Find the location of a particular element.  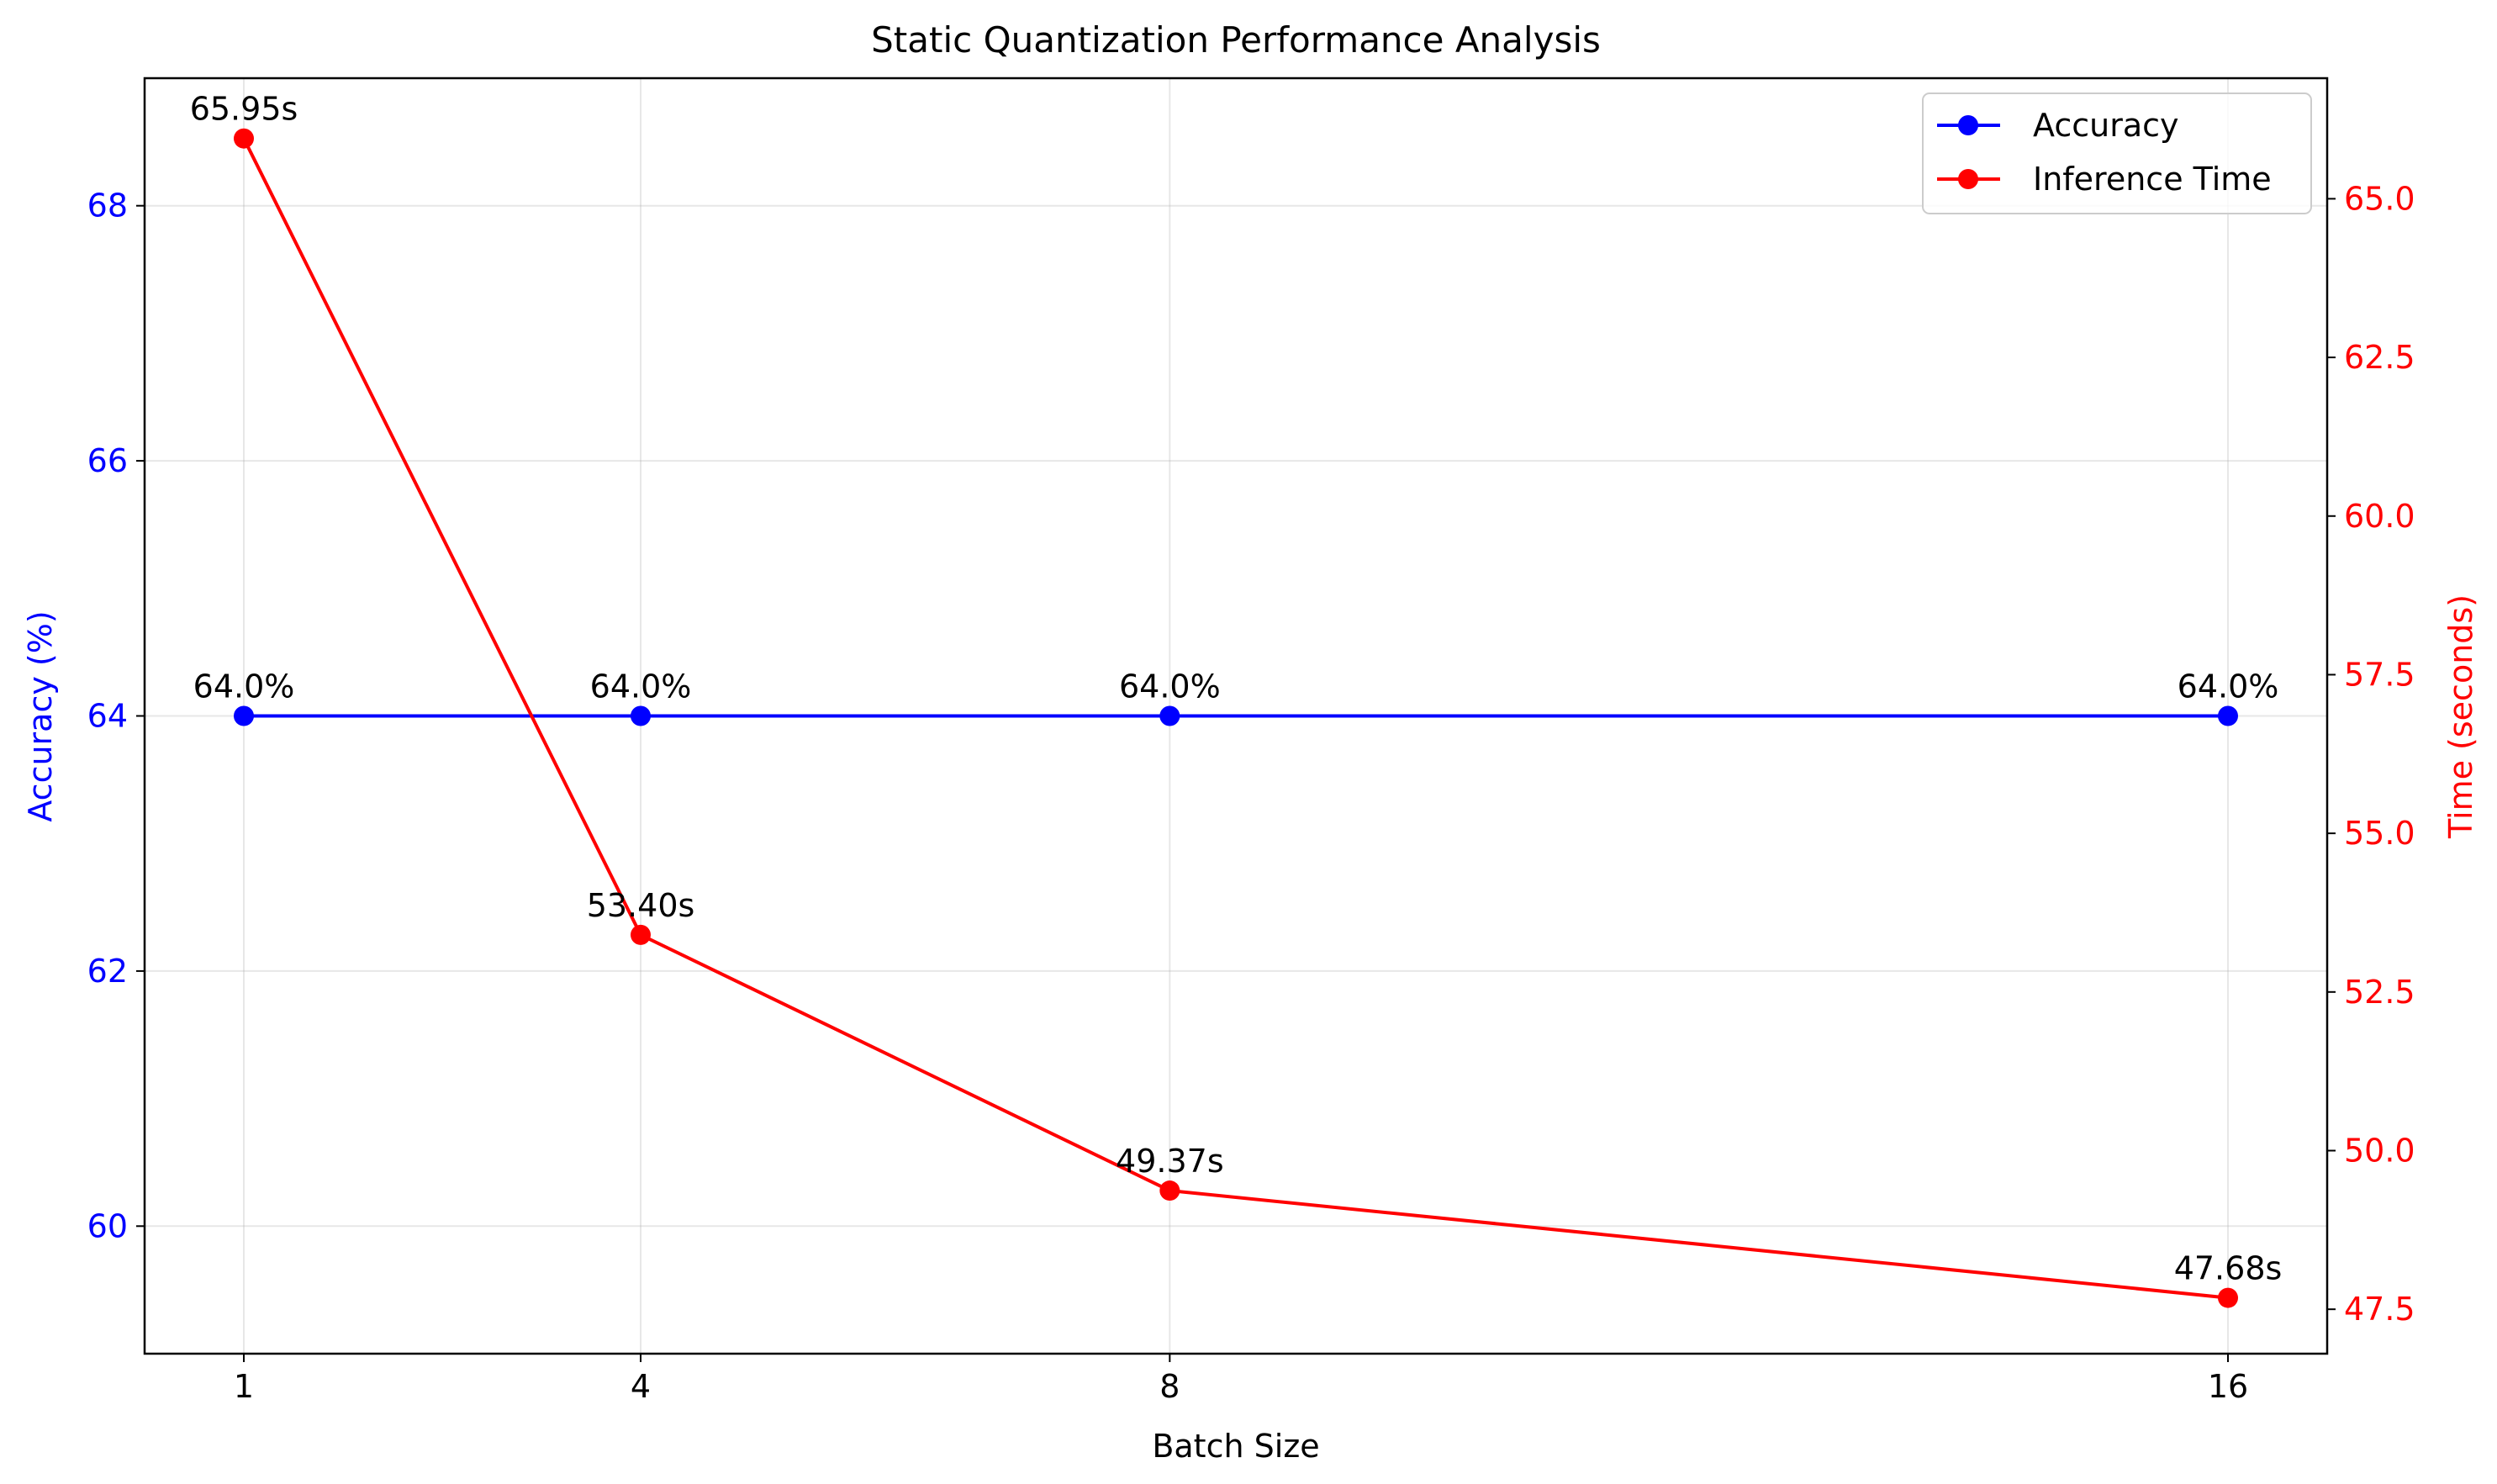

y-right-tick-label: 65.0 is located at coordinates (2379, 198).